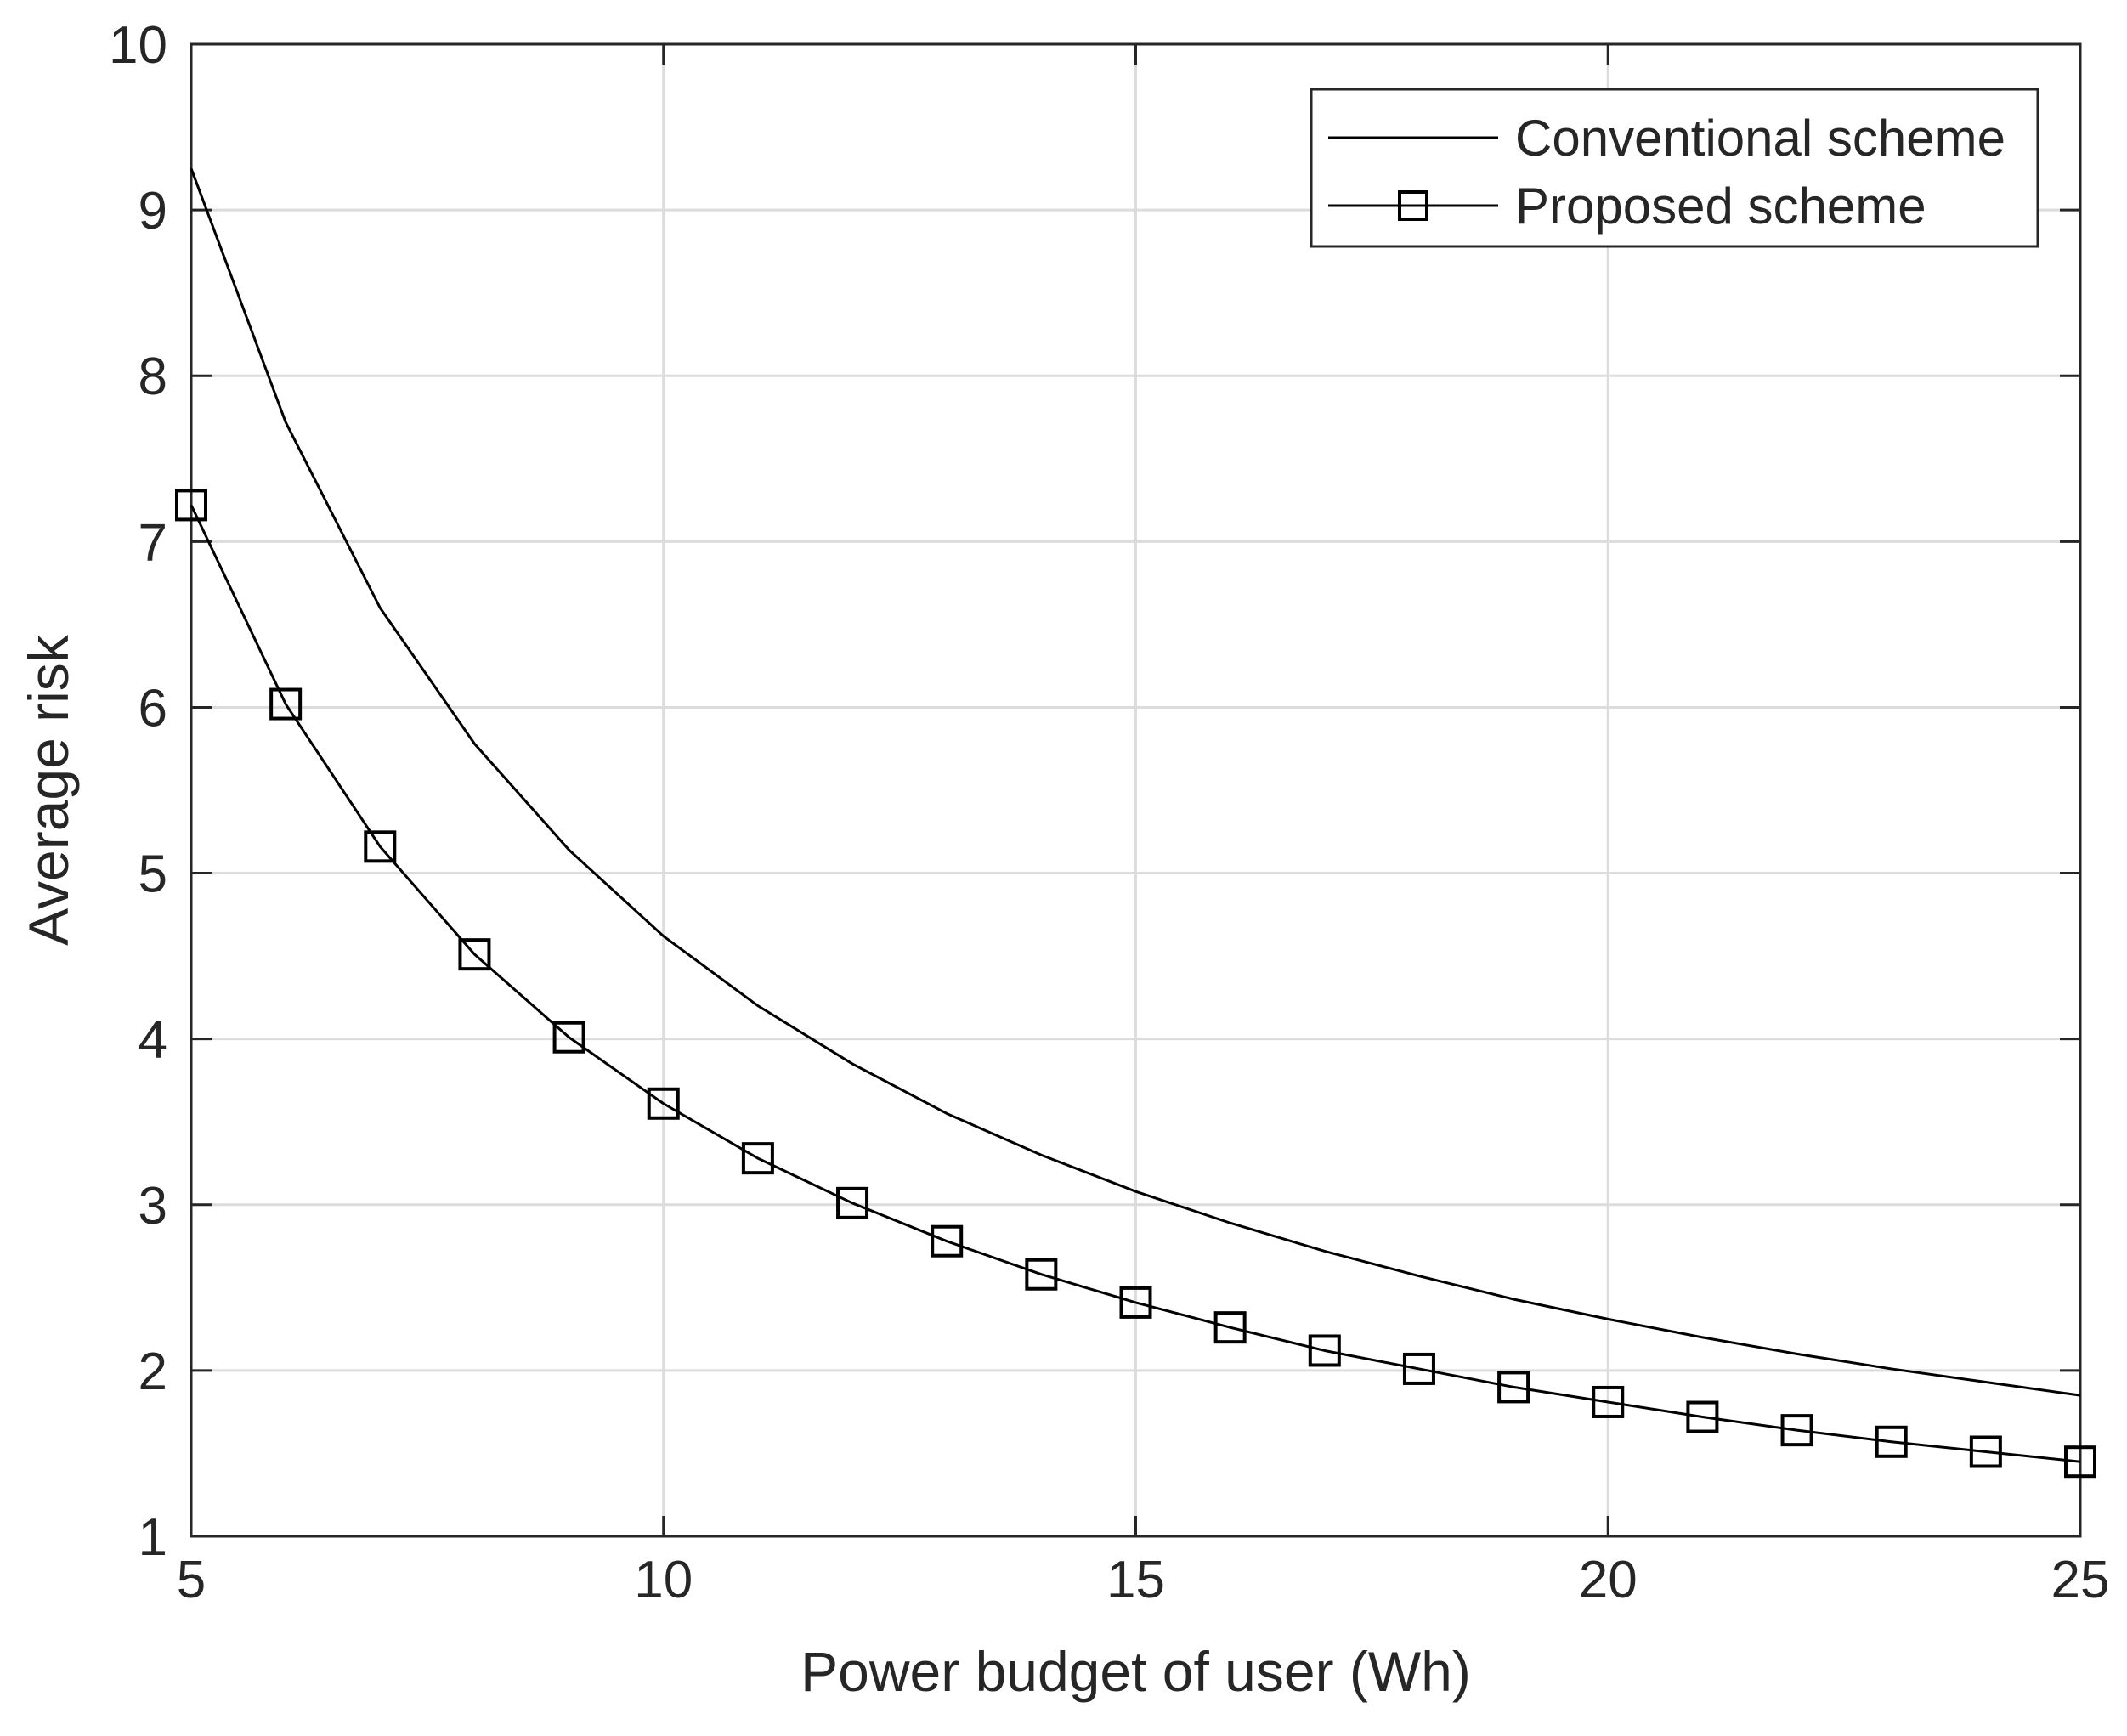 Image resolution: width=2127 pixels, height=1736 pixels. Describe the element at coordinates (48, 790) in the screenshot. I see `y-axis-title: Average risk` at that location.